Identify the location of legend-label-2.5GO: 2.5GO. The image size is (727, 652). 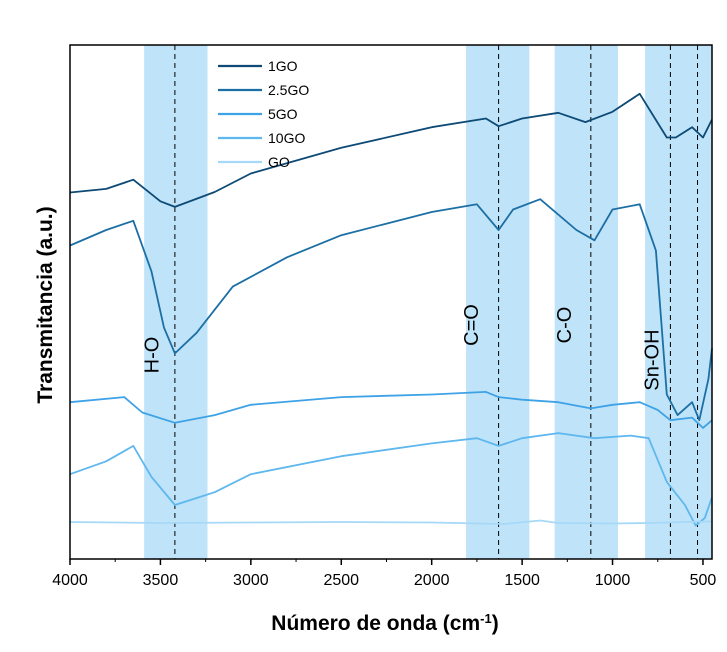
(288, 90).